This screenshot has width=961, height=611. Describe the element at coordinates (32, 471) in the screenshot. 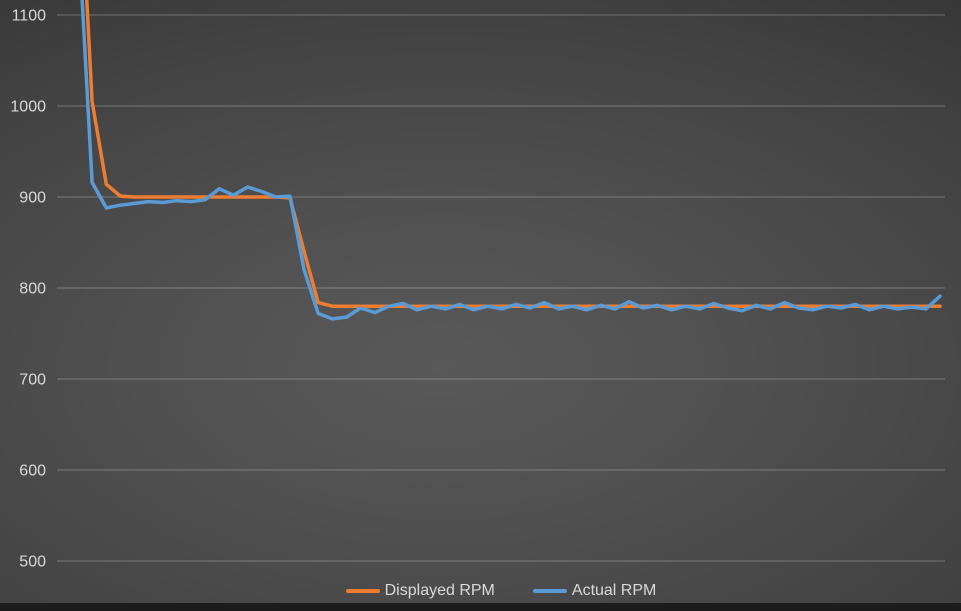

I see `y-axis-label-600: 600` at that location.